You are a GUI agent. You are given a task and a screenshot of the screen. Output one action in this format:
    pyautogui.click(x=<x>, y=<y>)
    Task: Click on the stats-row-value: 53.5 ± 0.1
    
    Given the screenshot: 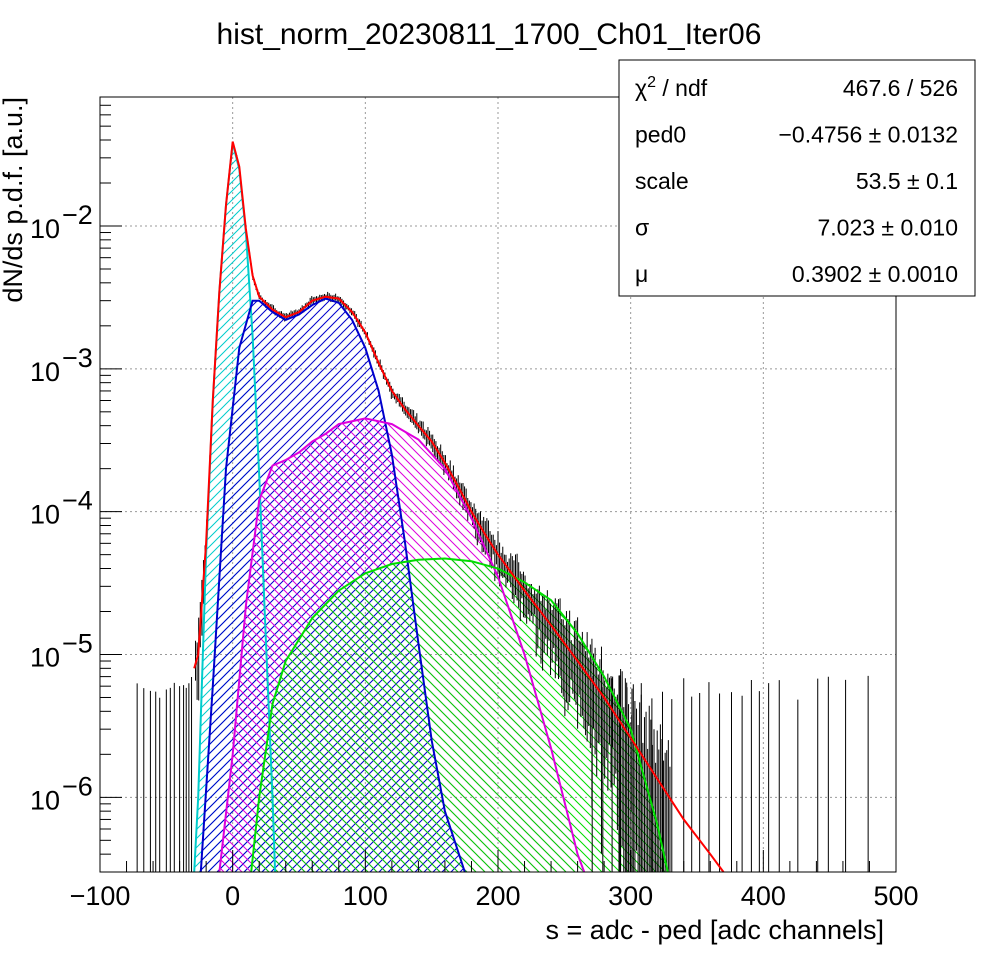 What is the action you would take?
    pyautogui.click(x=907, y=181)
    